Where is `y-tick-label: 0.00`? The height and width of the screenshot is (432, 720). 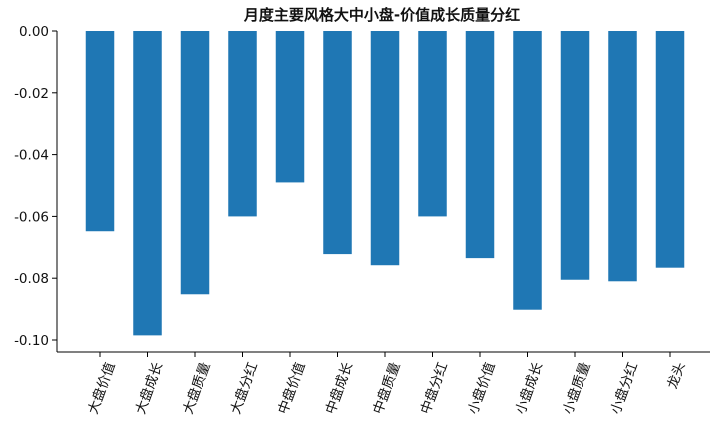 y-tick-label: 0.00 is located at coordinates (34, 32).